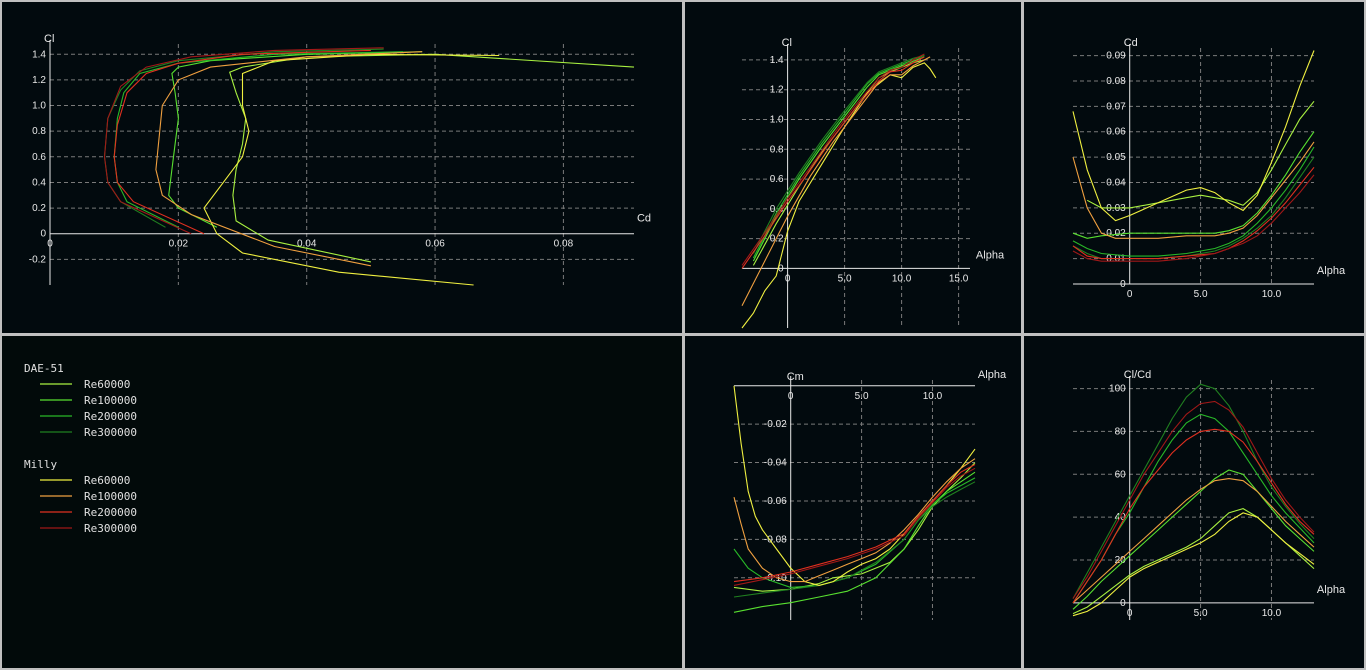  Describe the element at coordinates (49, 39) in the screenshot. I see `y-axis-label: Cl` at that location.